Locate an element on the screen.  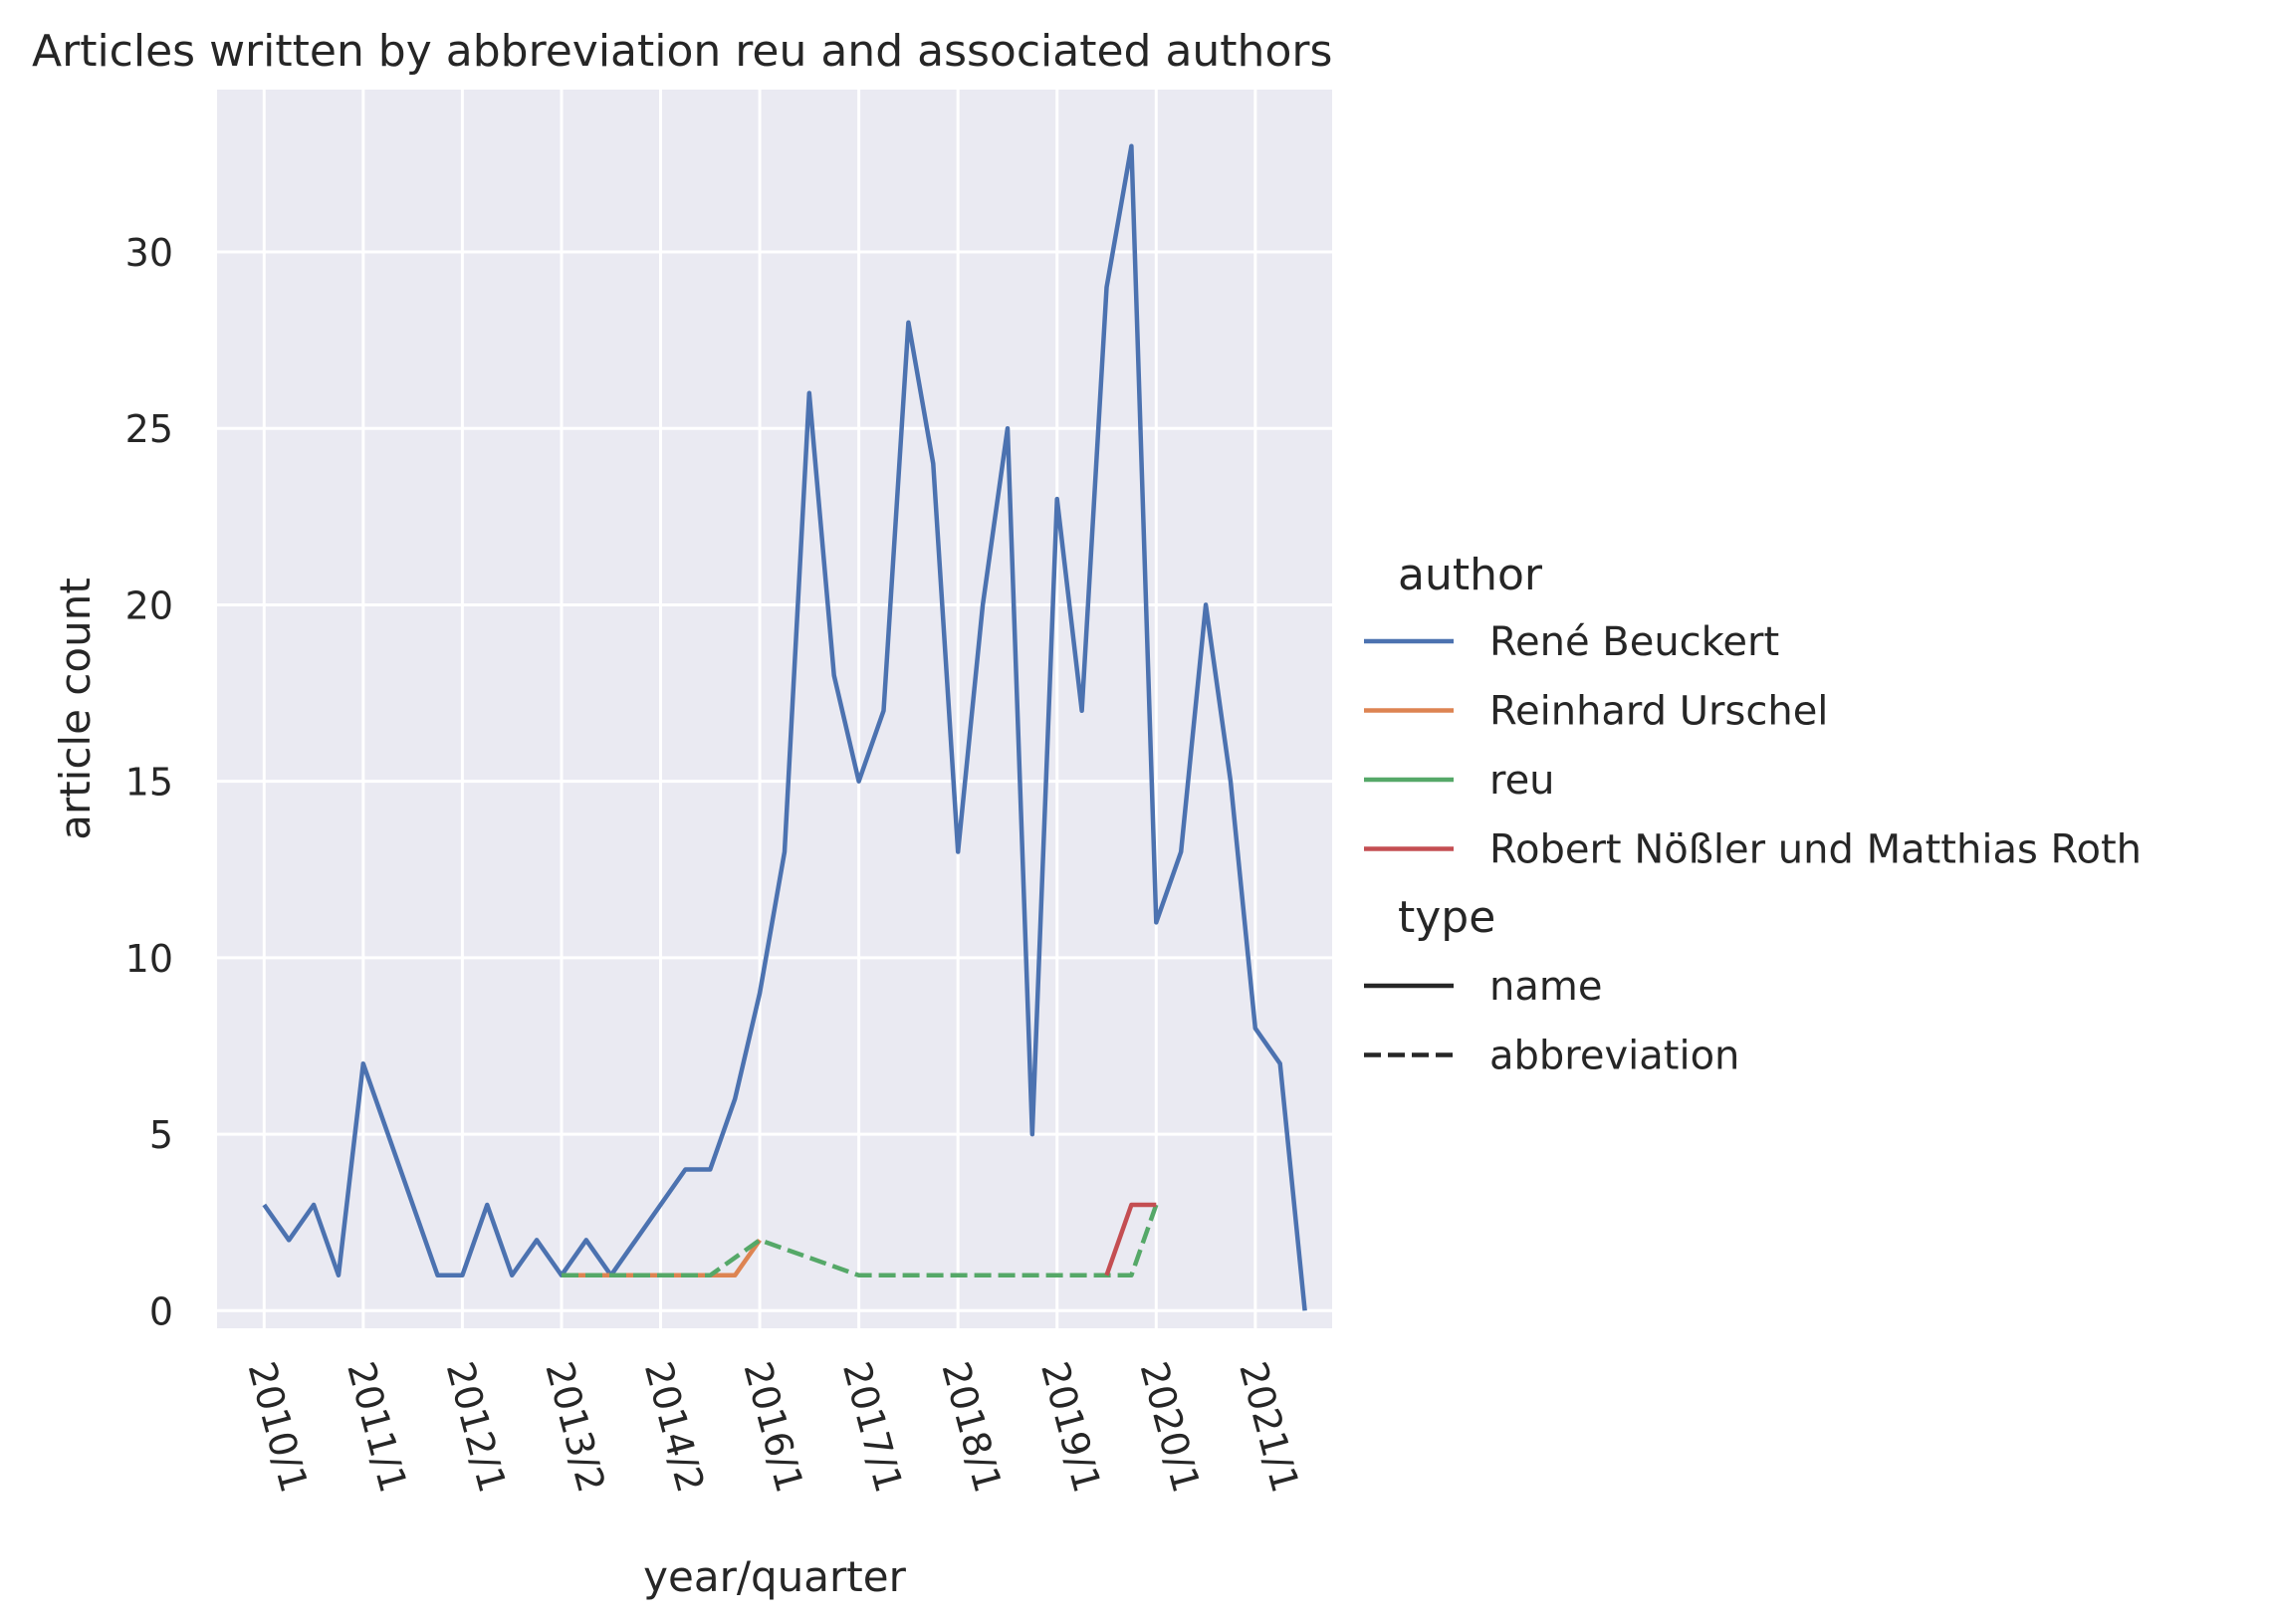
legend-label: name is located at coordinates (1545, 987).